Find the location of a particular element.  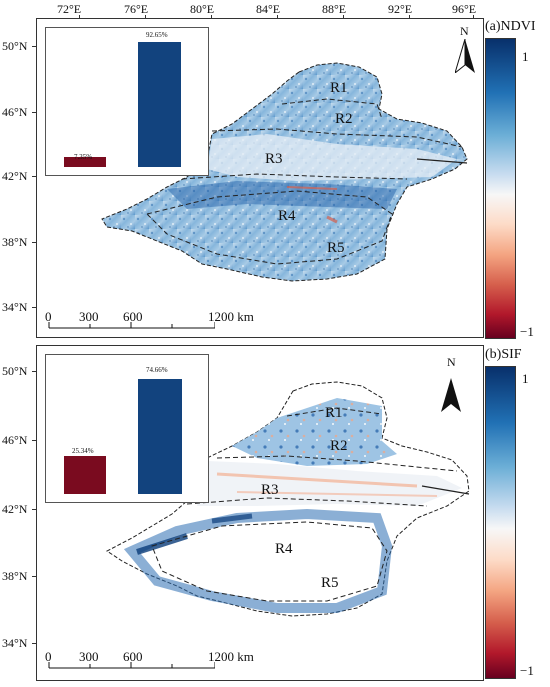

inset-bar-chart: 25.34% 74.66% is located at coordinates (127, 428).